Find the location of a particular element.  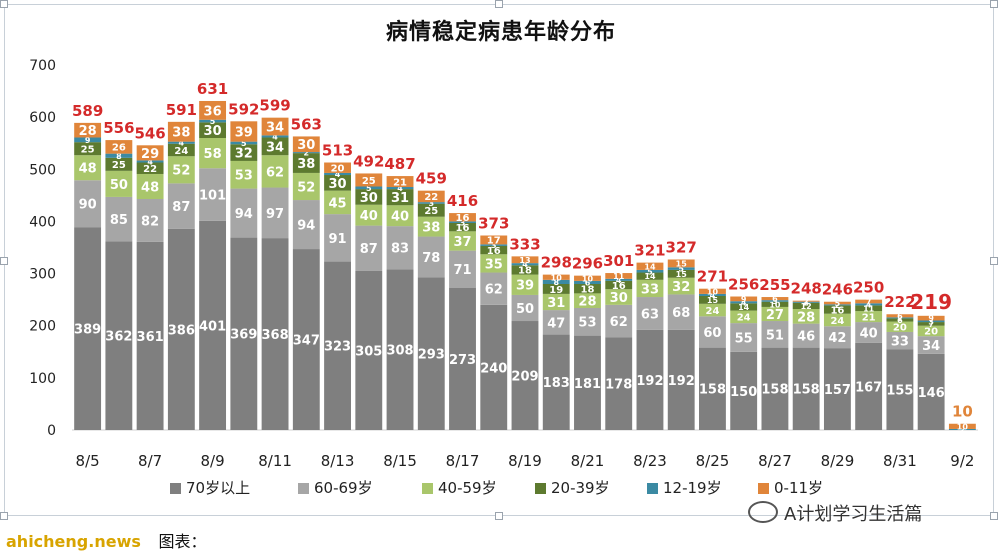

resize-handle-left is located at coordinates (4, 261).